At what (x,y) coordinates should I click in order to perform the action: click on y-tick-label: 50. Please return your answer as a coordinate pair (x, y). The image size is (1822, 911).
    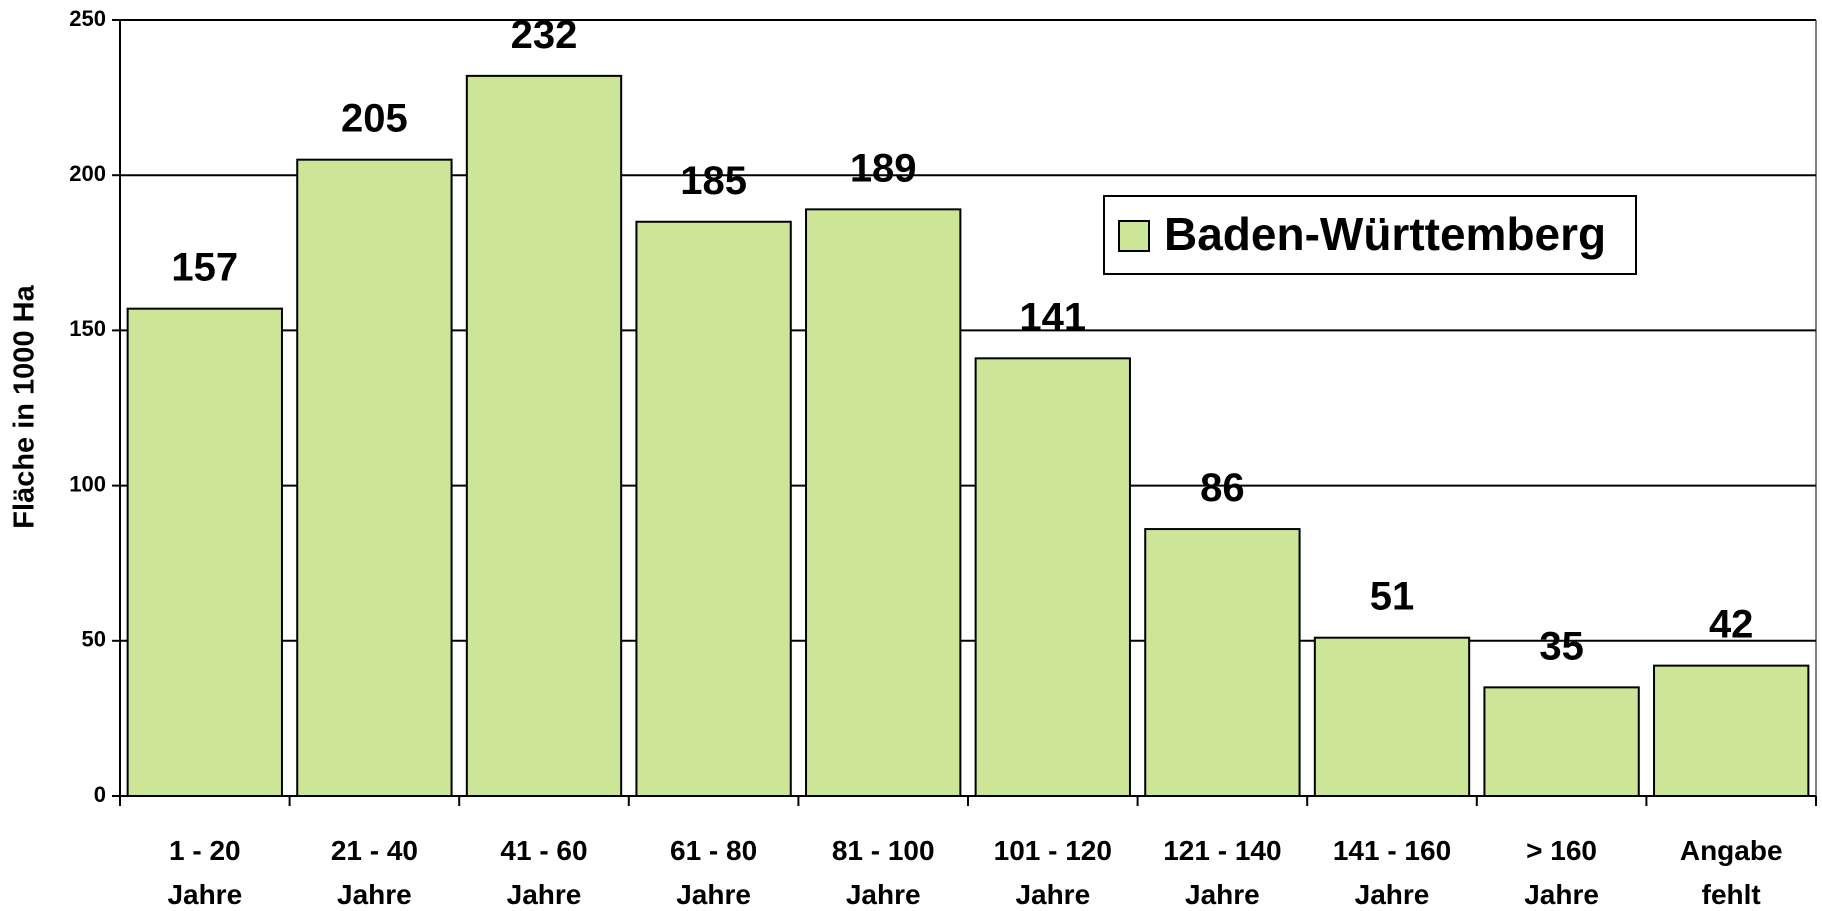
    Looking at the image, I should click on (94, 639).